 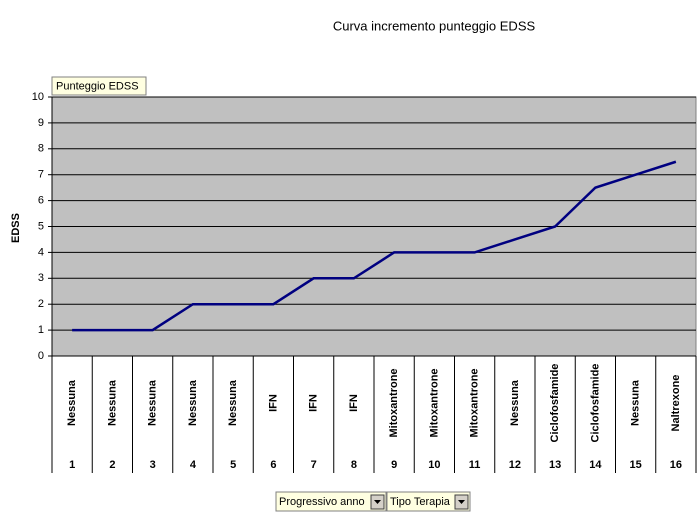 What do you see at coordinates (434, 465) in the screenshot?
I see `x-tick-label: 10` at bounding box center [434, 465].